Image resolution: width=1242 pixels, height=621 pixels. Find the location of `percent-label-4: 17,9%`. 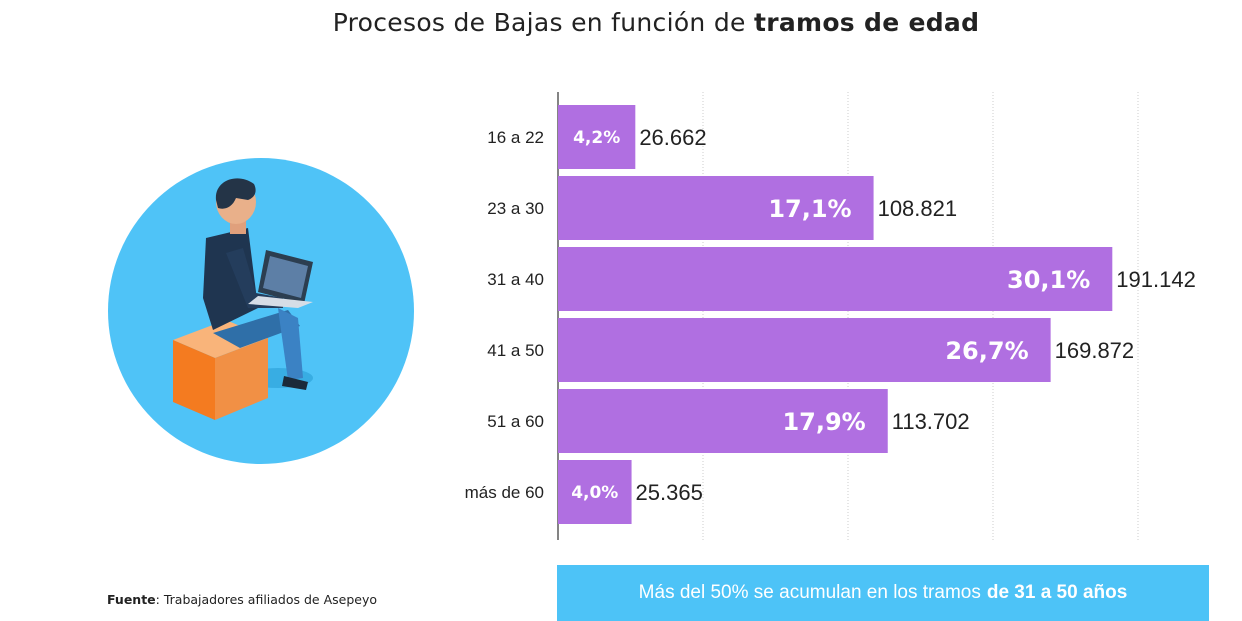

percent-label-4: 17,9% is located at coordinates (823, 422).